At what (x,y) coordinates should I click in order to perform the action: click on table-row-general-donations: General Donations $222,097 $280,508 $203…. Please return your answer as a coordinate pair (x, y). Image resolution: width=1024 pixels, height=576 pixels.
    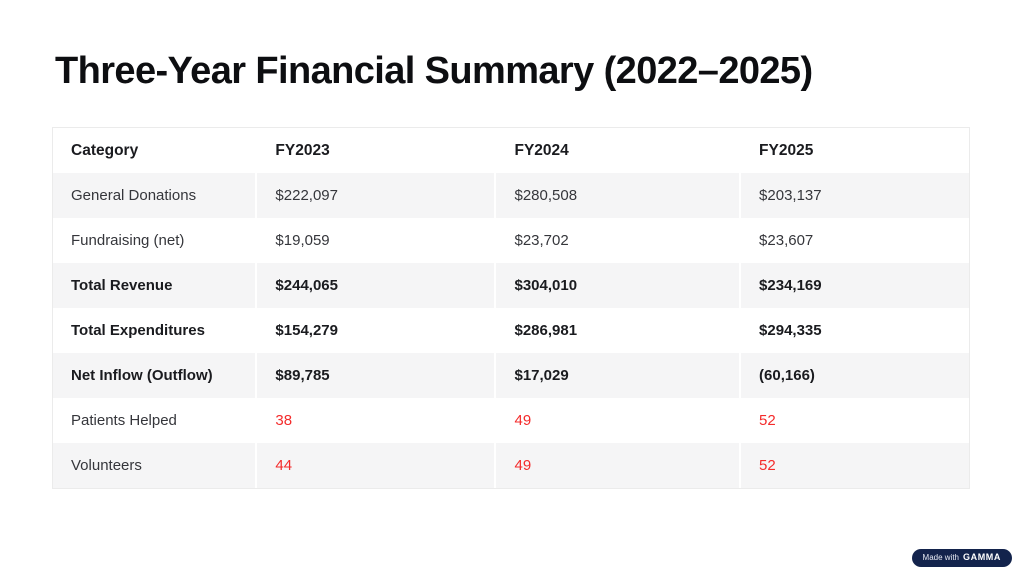
    Looking at the image, I should click on (511, 195).